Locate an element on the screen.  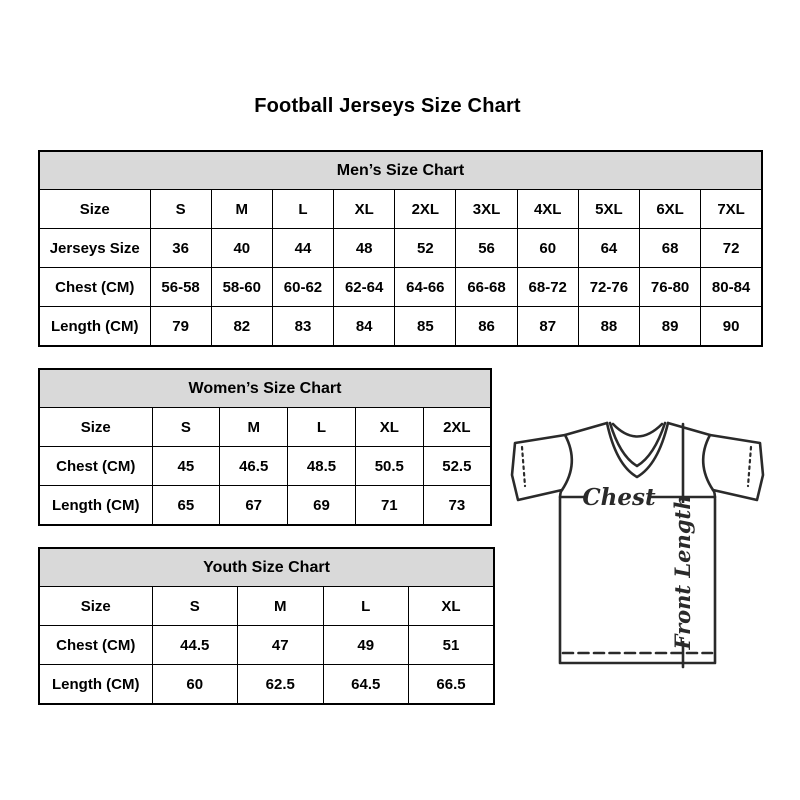
size-cell: 64-66 is located at coordinates (425, 287).